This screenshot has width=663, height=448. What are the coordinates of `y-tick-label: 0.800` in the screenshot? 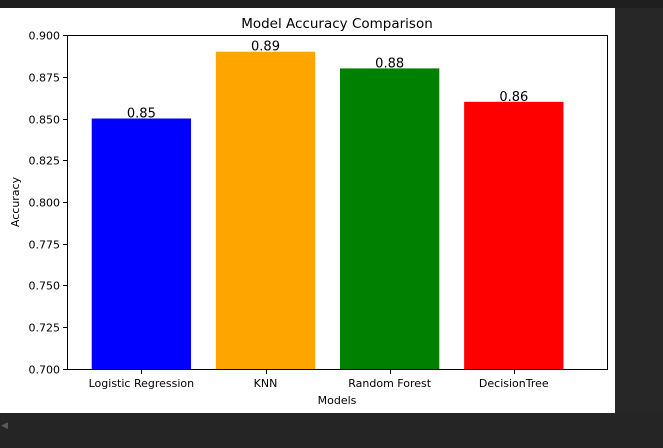 It's located at (45, 203).